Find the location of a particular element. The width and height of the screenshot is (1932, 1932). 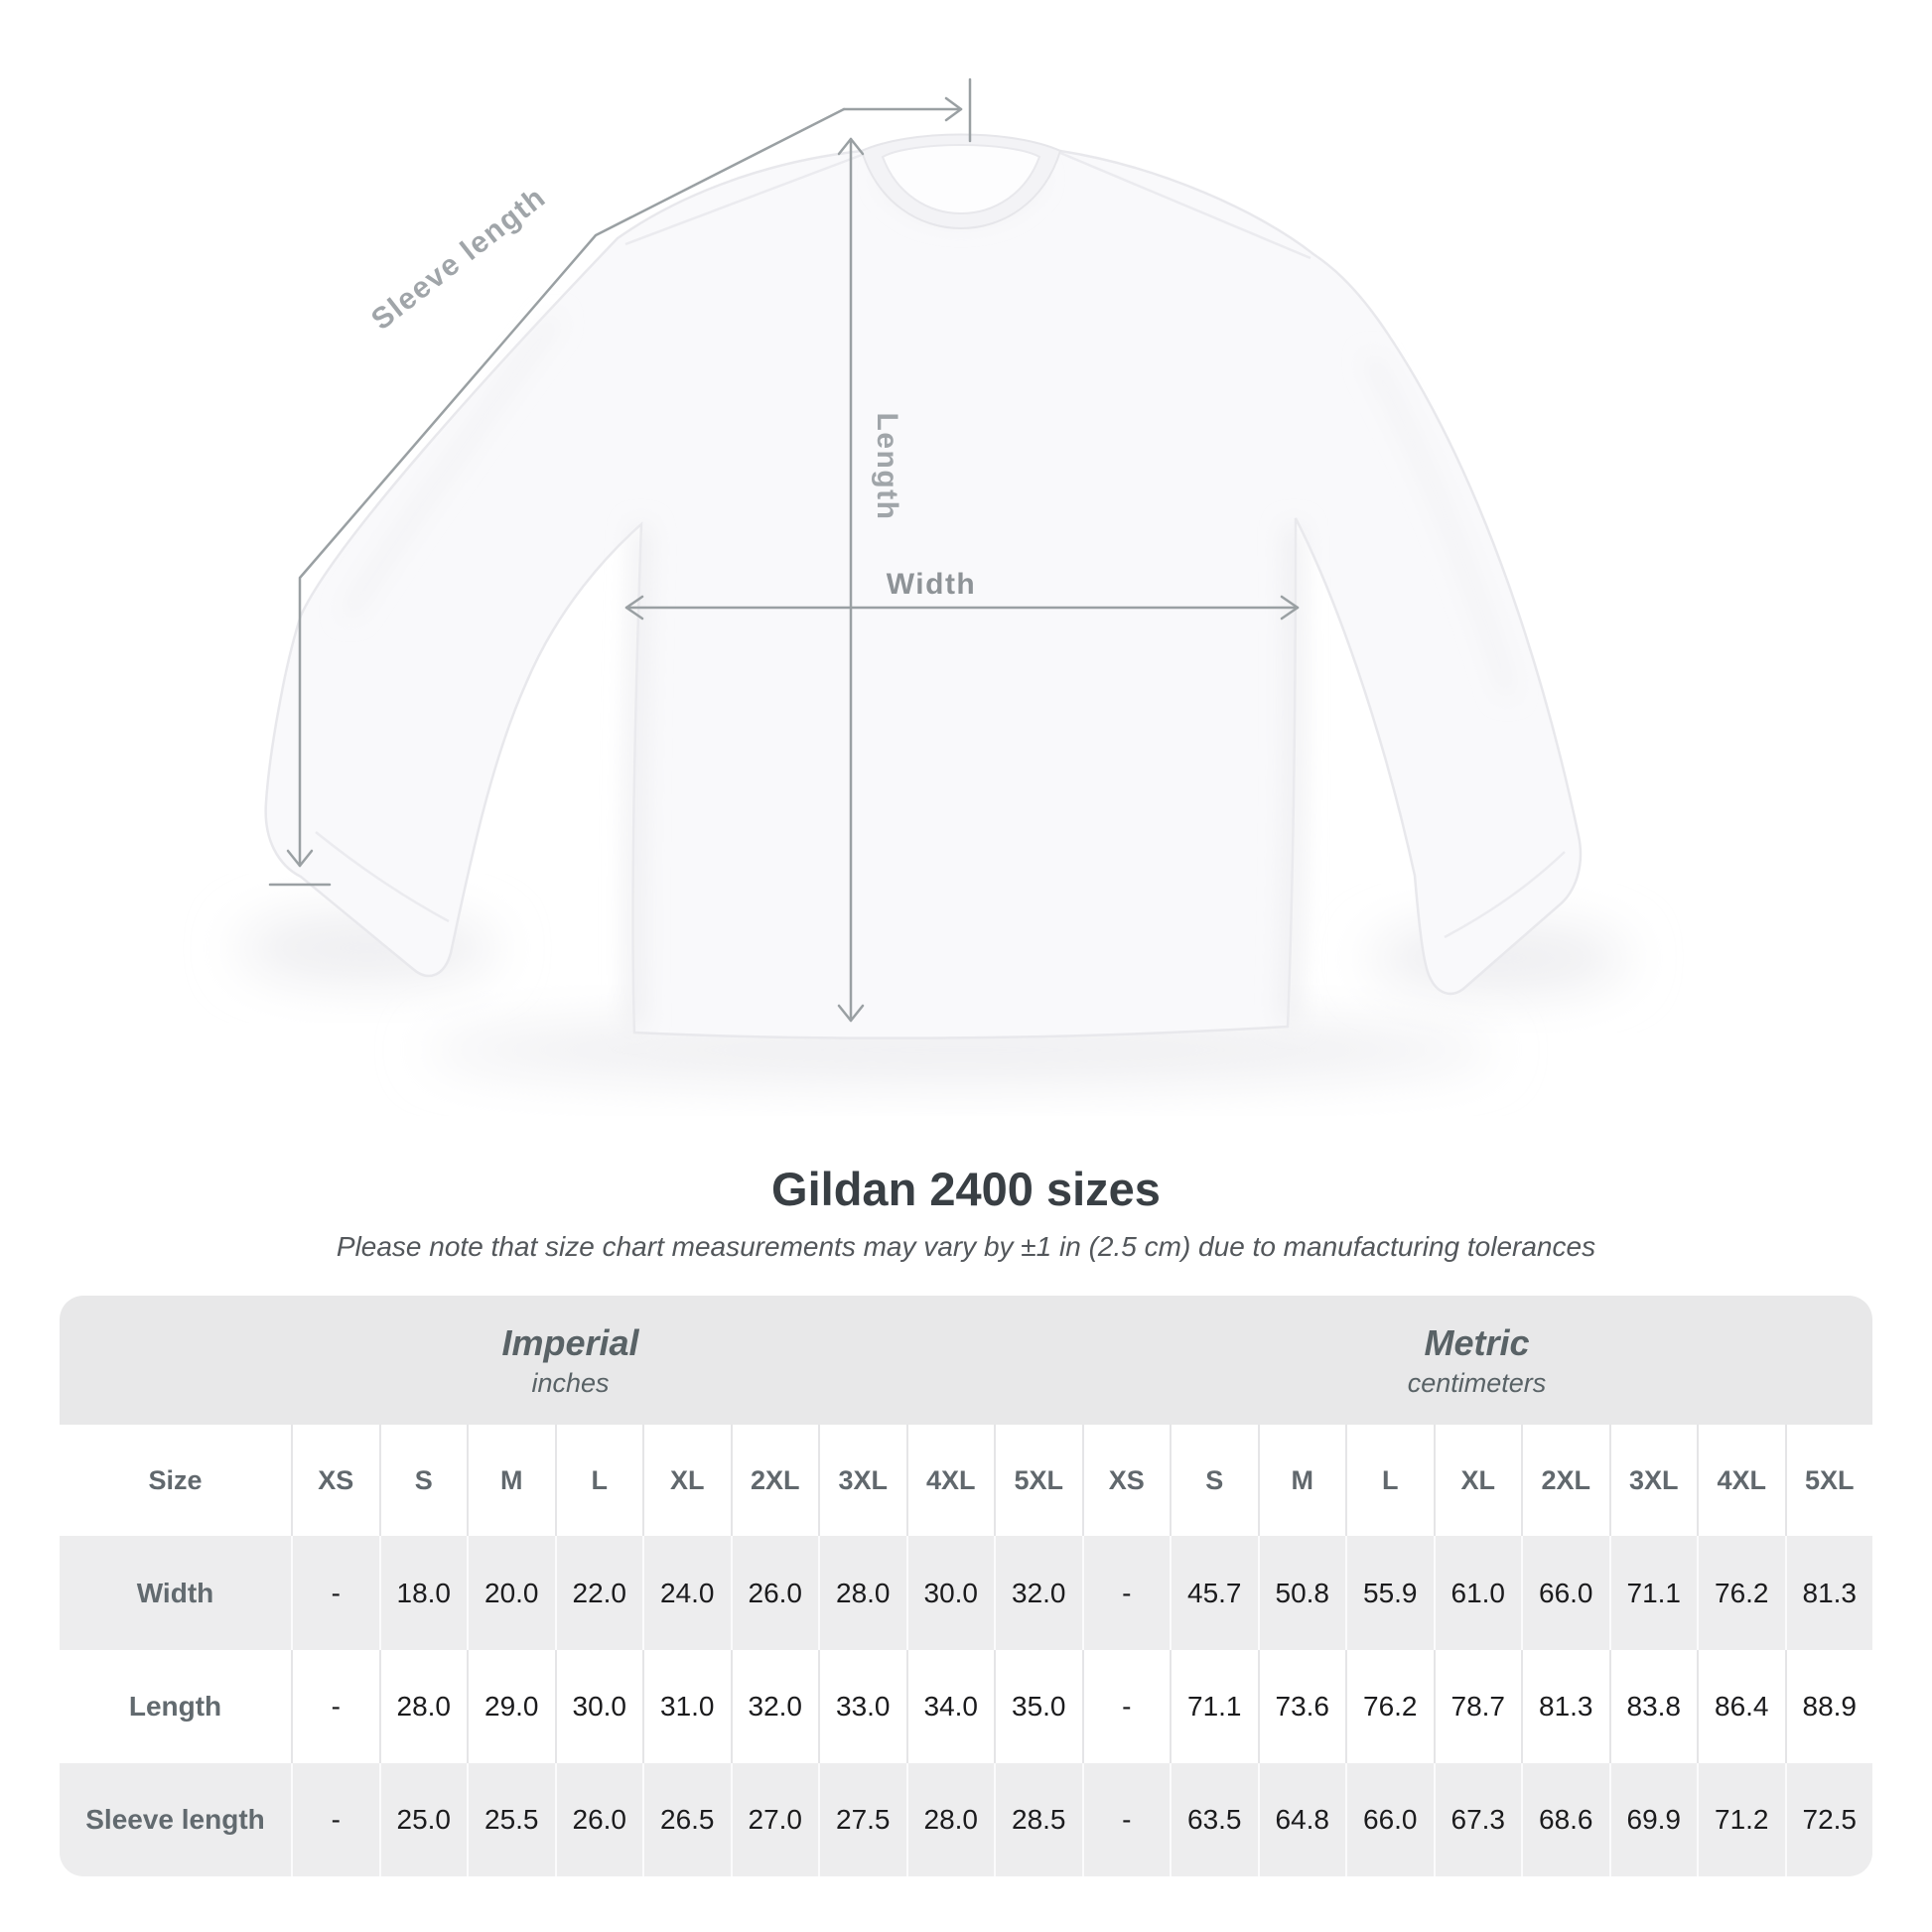

unit-group-band: Imperial inches Metric centimeters is located at coordinates (966, 1361).